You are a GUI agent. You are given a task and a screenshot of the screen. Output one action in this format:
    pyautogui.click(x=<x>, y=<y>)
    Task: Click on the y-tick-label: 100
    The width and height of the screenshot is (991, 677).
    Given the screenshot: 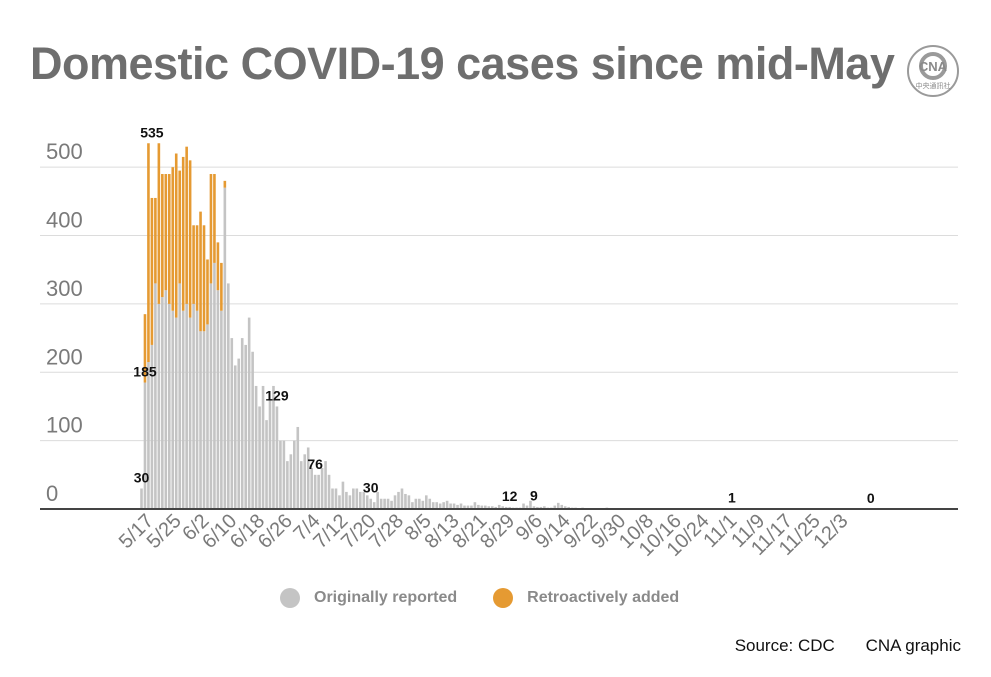 What is the action you would take?
    pyautogui.click(x=64, y=425)
    